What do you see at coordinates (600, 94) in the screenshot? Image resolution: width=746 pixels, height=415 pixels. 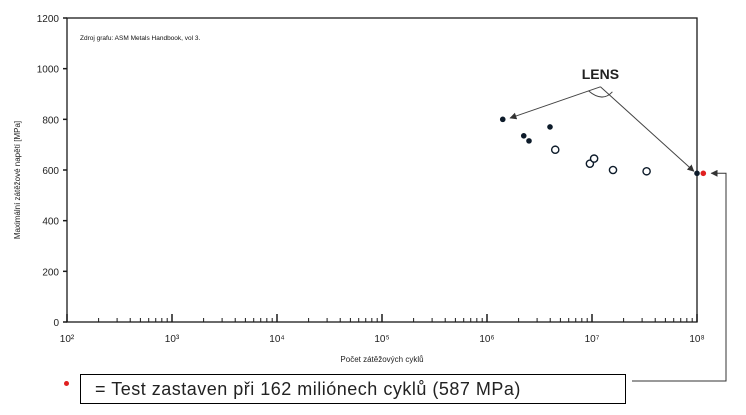 I see `annotation-arc` at bounding box center [600, 94].